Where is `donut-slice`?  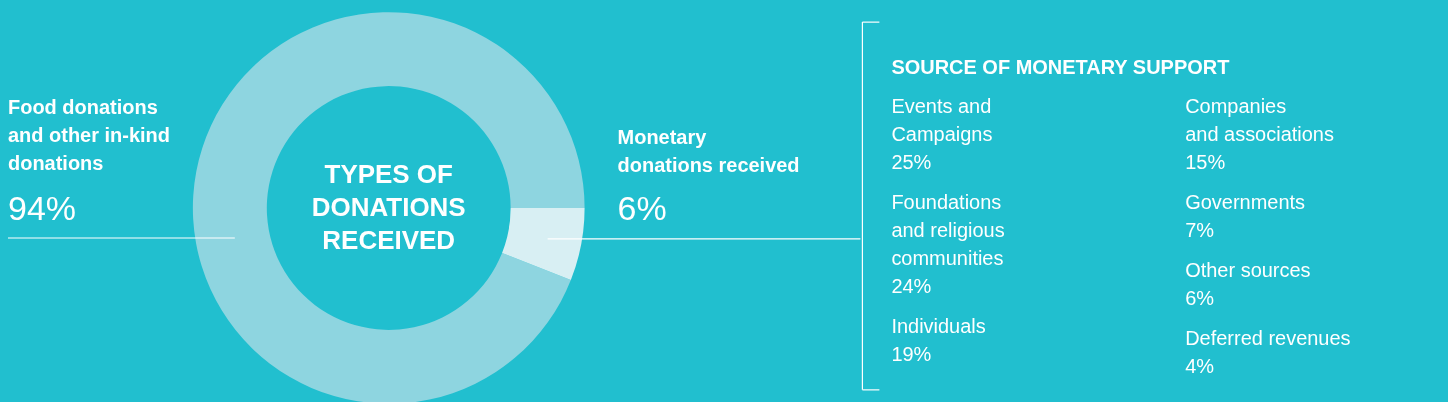 donut-slice is located at coordinates (543, 244).